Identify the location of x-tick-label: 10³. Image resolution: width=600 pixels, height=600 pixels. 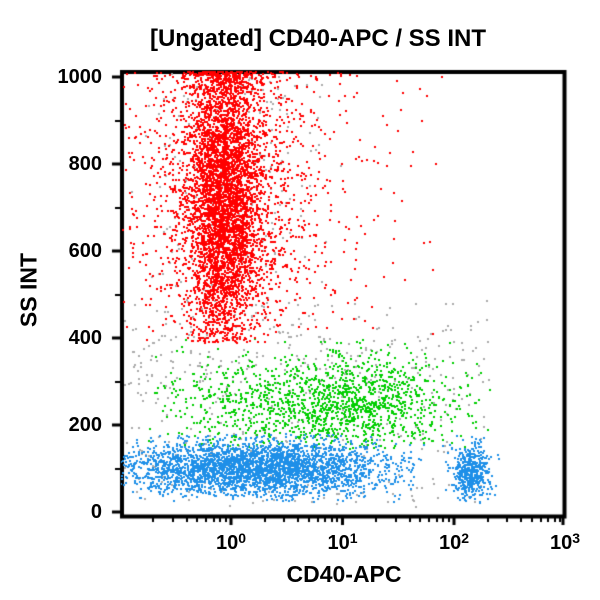
(565, 542).